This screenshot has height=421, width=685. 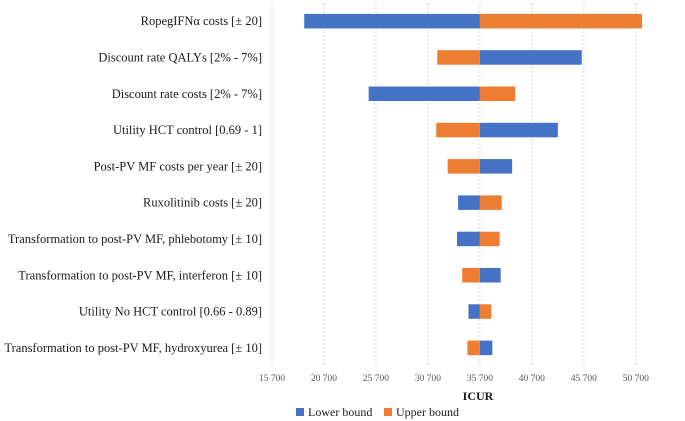 I want to click on category-label: Utility HCT control [0.69 - 1], so click(x=187, y=130).